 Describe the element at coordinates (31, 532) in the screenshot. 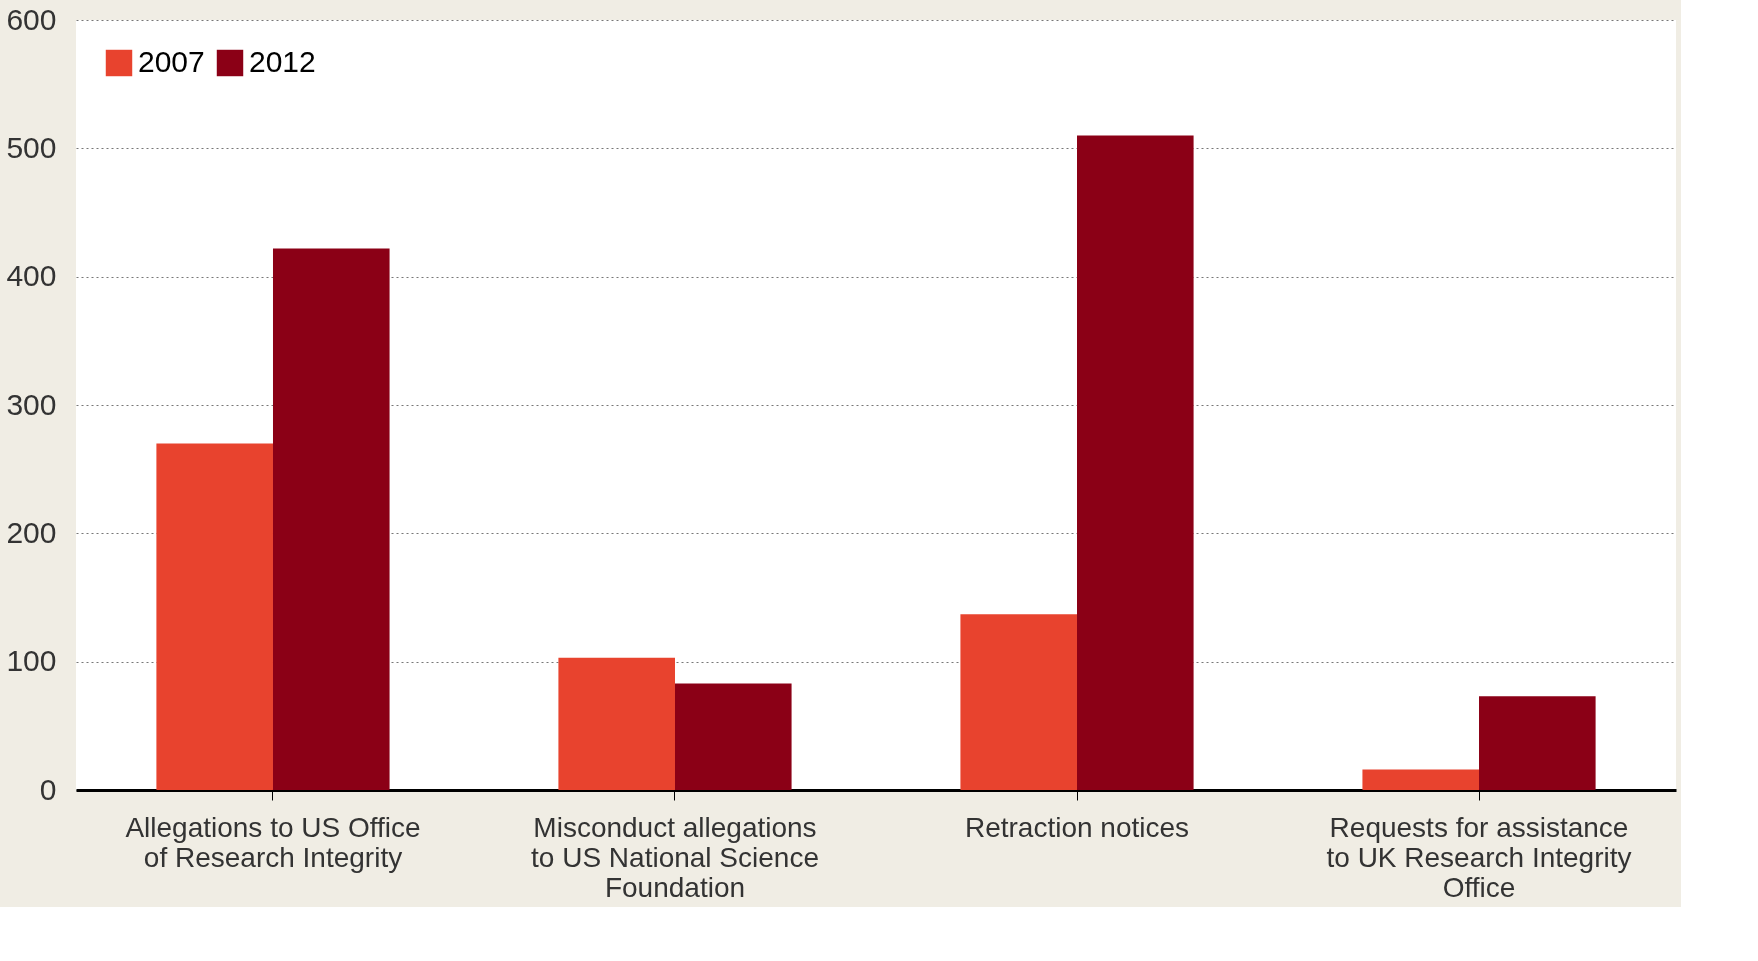

I see `y-tick-label: 200` at that location.